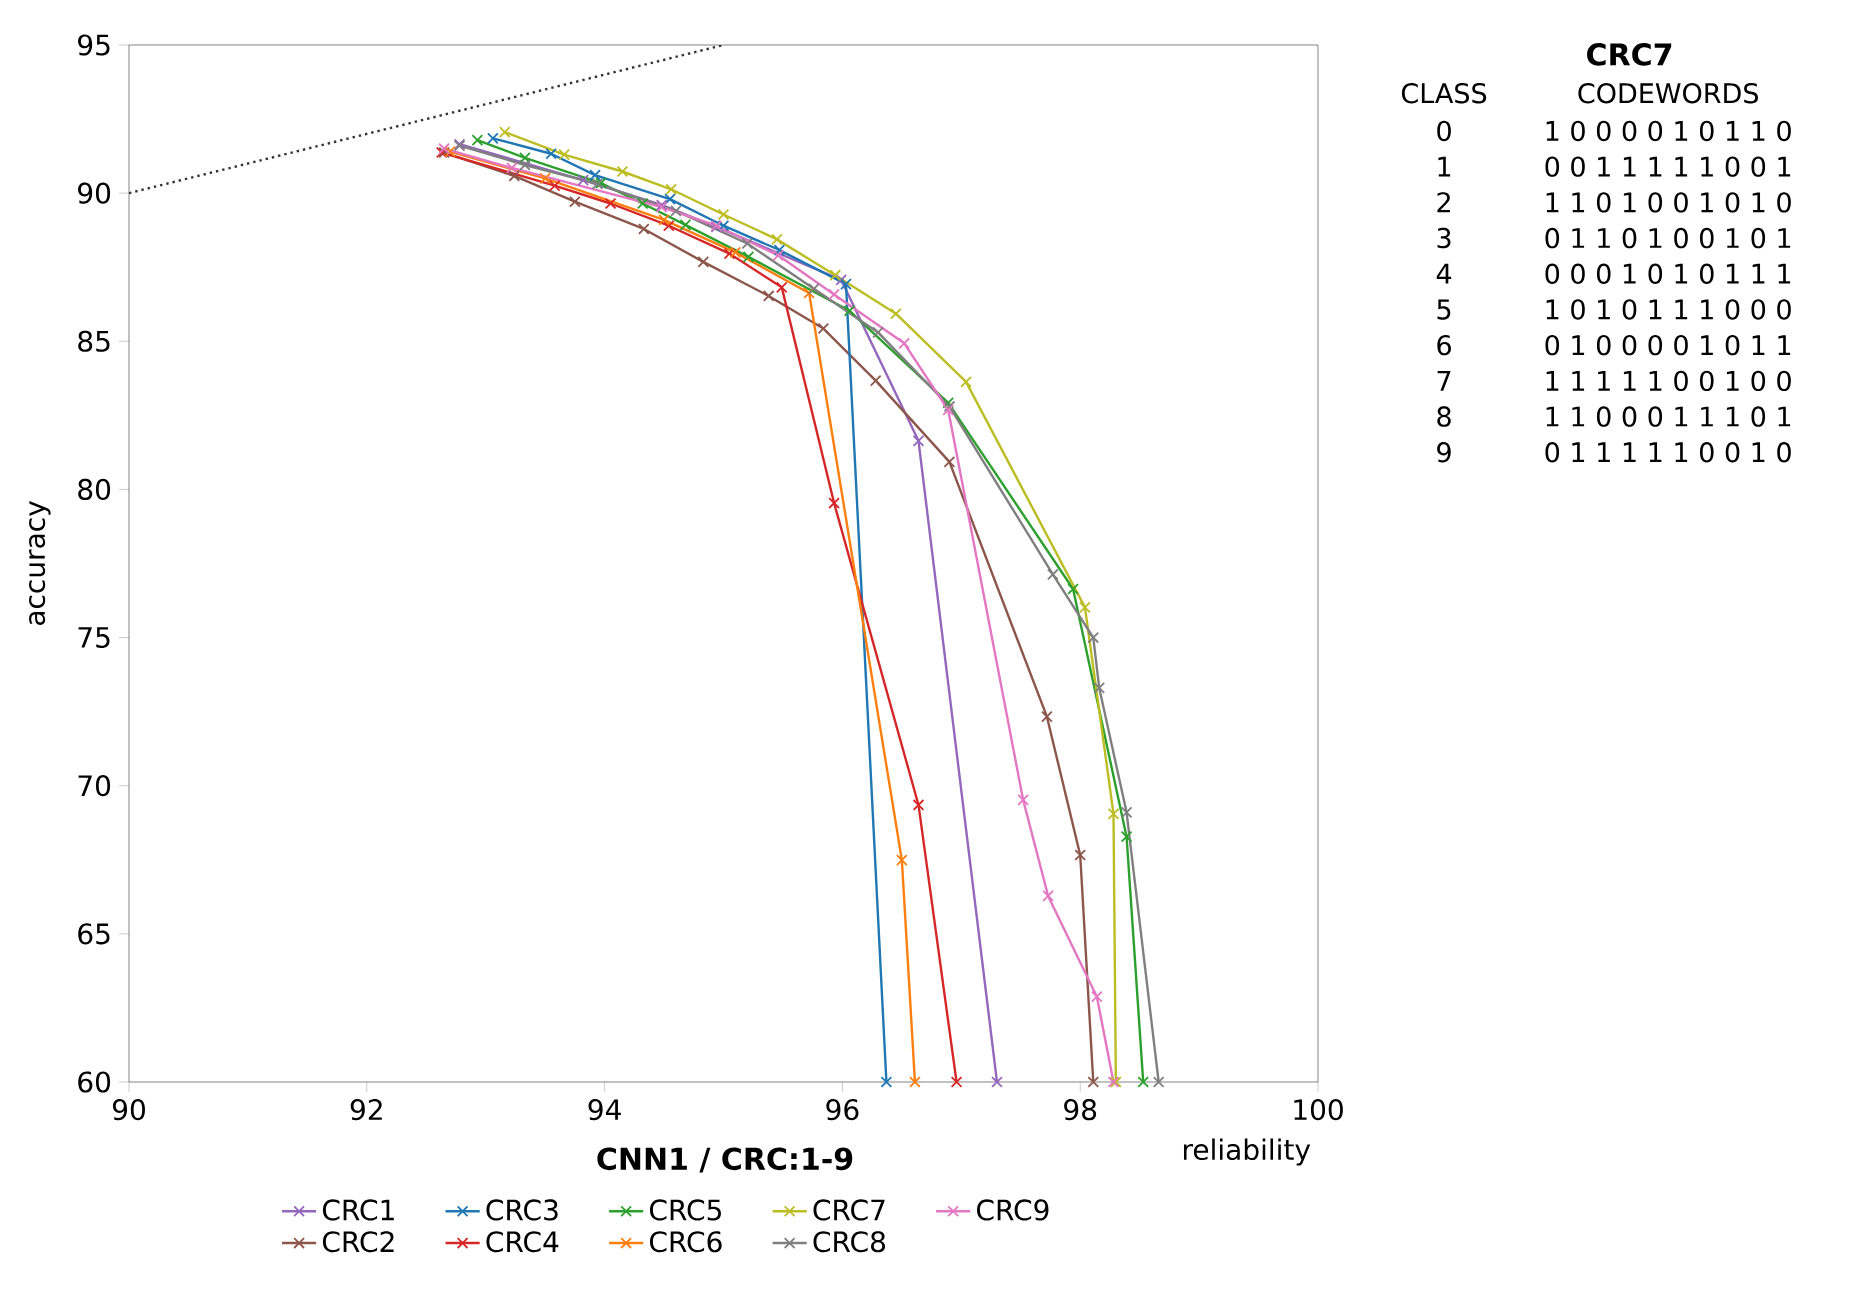 Image resolution: width=1870 pixels, height=1294 pixels. Describe the element at coordinates (1080, 1110) in the screenshot. I see `x-tick-label: 98` at that location.